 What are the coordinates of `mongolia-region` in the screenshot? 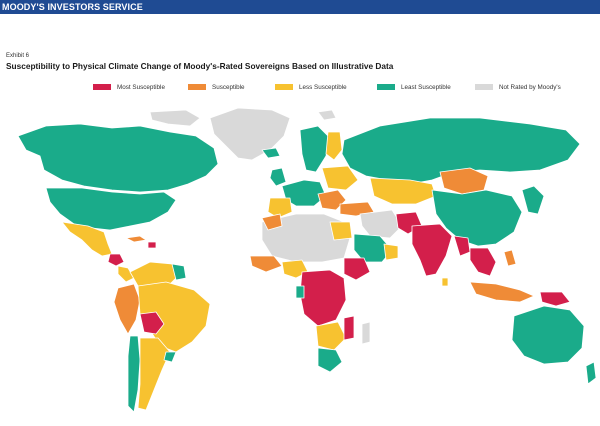 It's located at (464, 181).